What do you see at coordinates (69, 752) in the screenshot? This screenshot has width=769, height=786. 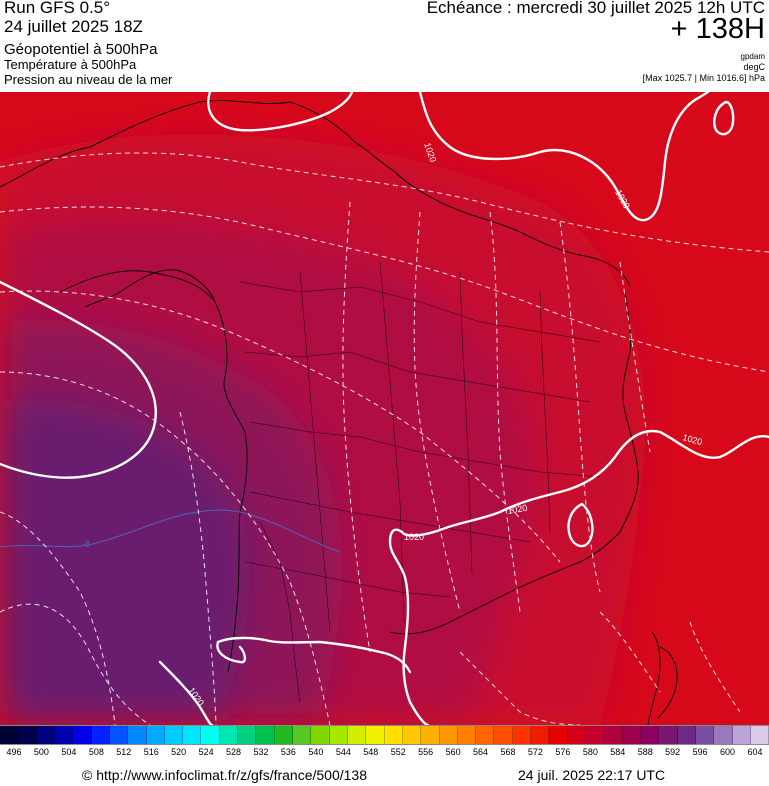 I see `scale-label: 504` at bounding box center [69, 752].